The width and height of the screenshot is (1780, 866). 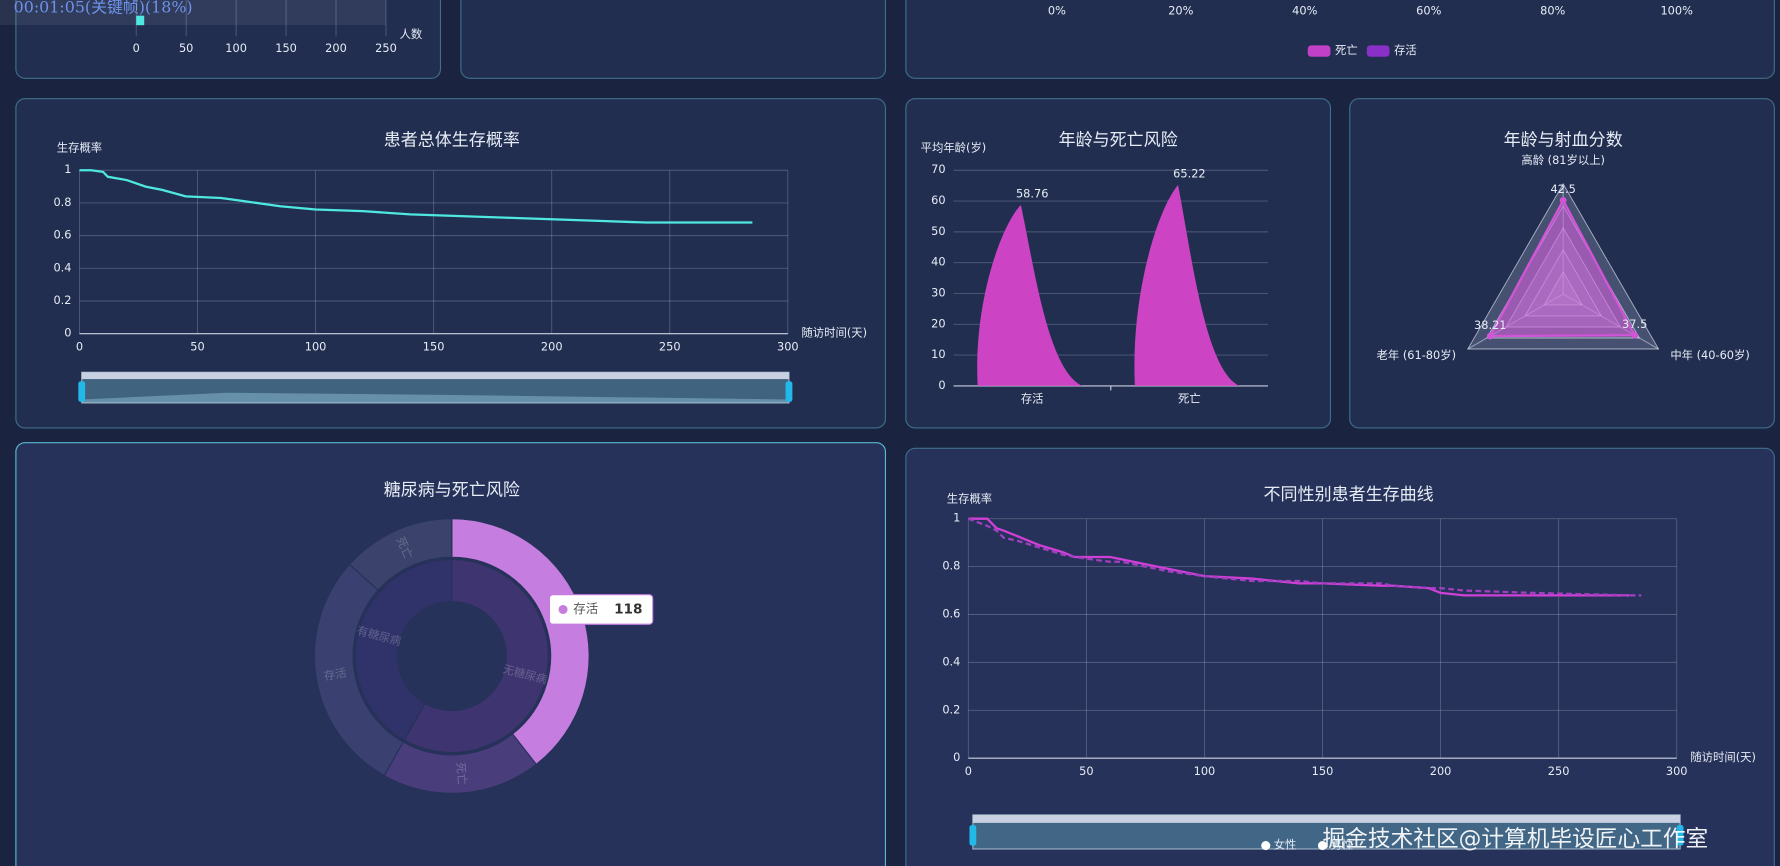 I want to click on radar-indicator: 高龄 (81岁以上), so click(x=1563, y=160).